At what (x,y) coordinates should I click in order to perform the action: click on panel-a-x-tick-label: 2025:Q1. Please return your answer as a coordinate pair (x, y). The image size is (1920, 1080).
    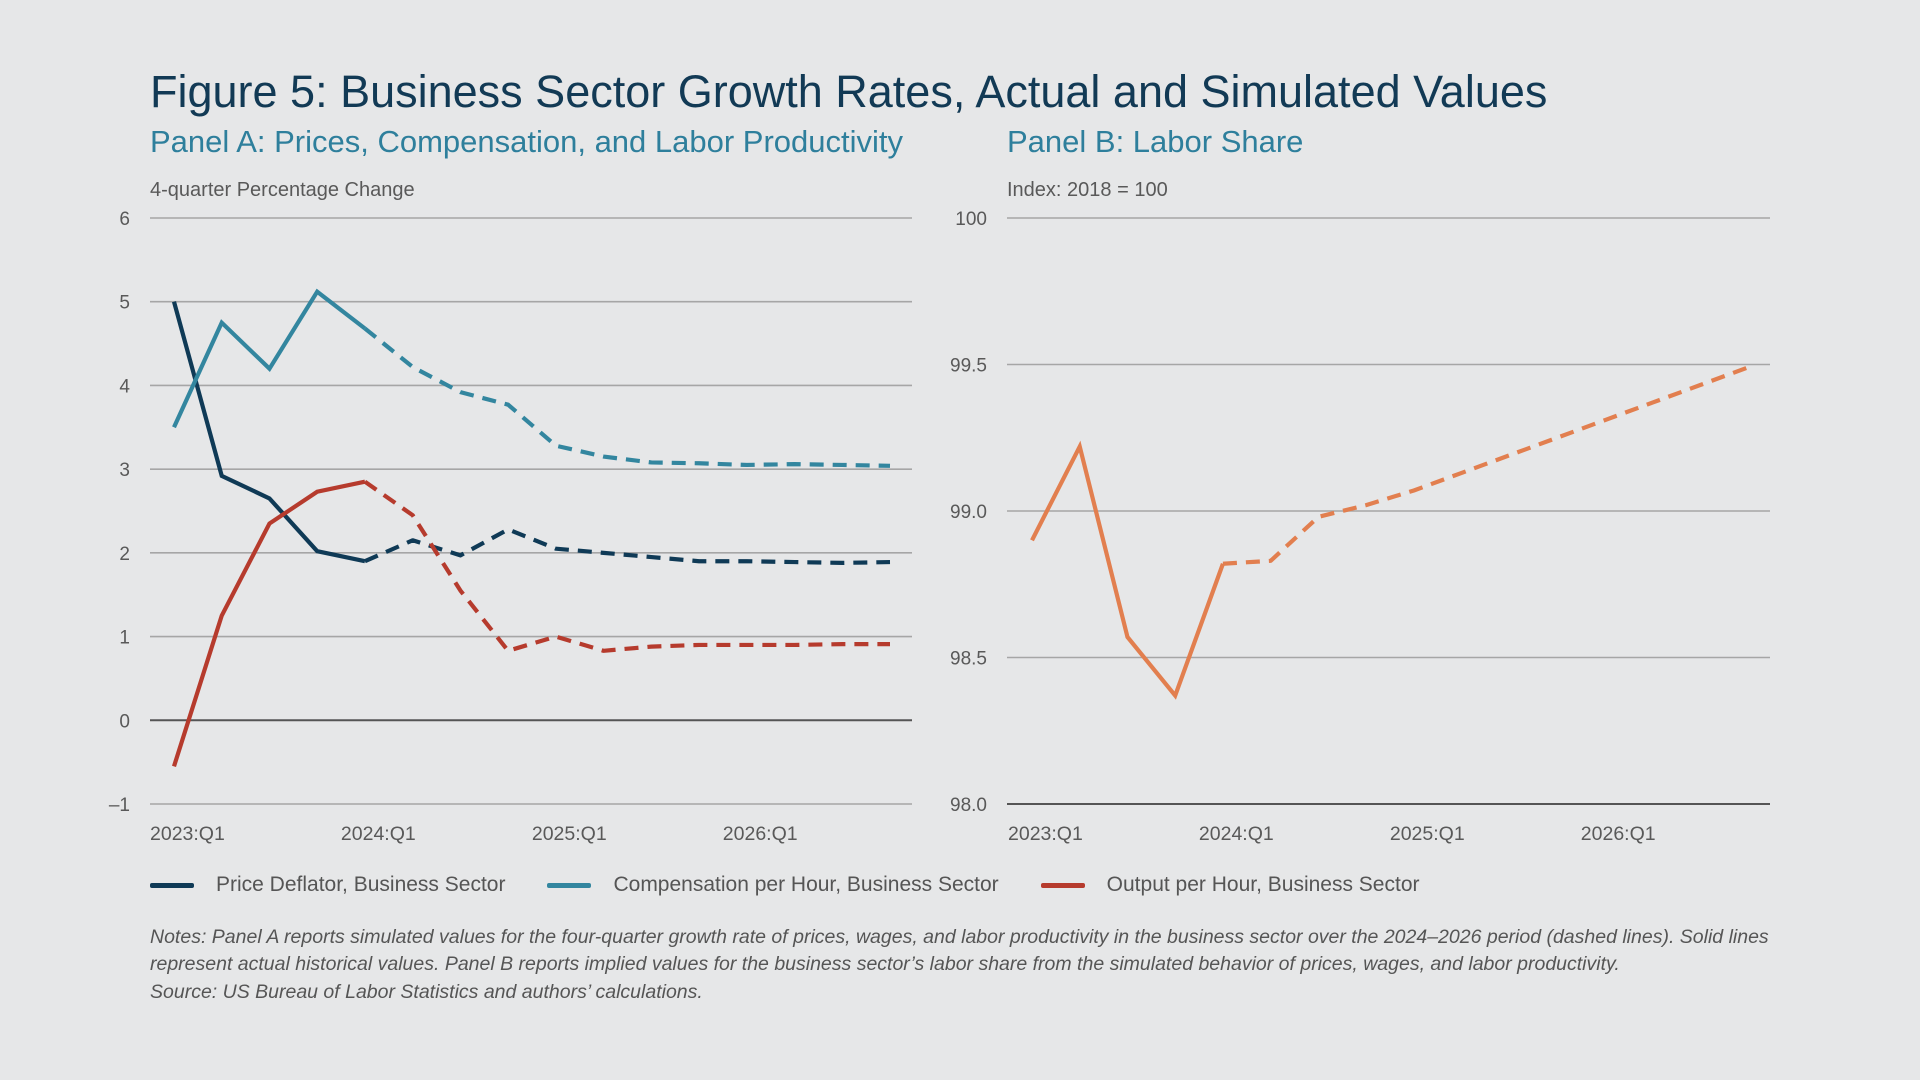
    Looking at the image, I should click on (569, 834).